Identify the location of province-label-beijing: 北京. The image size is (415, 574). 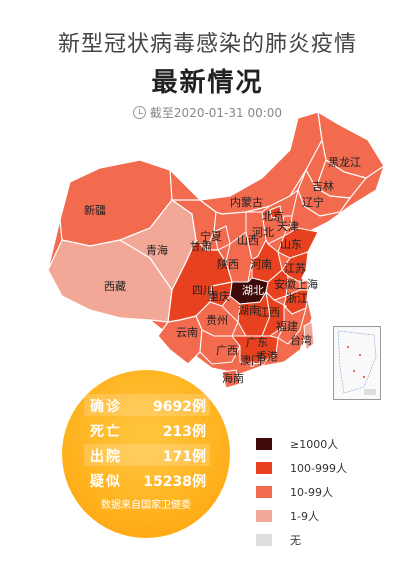
(273, 216).